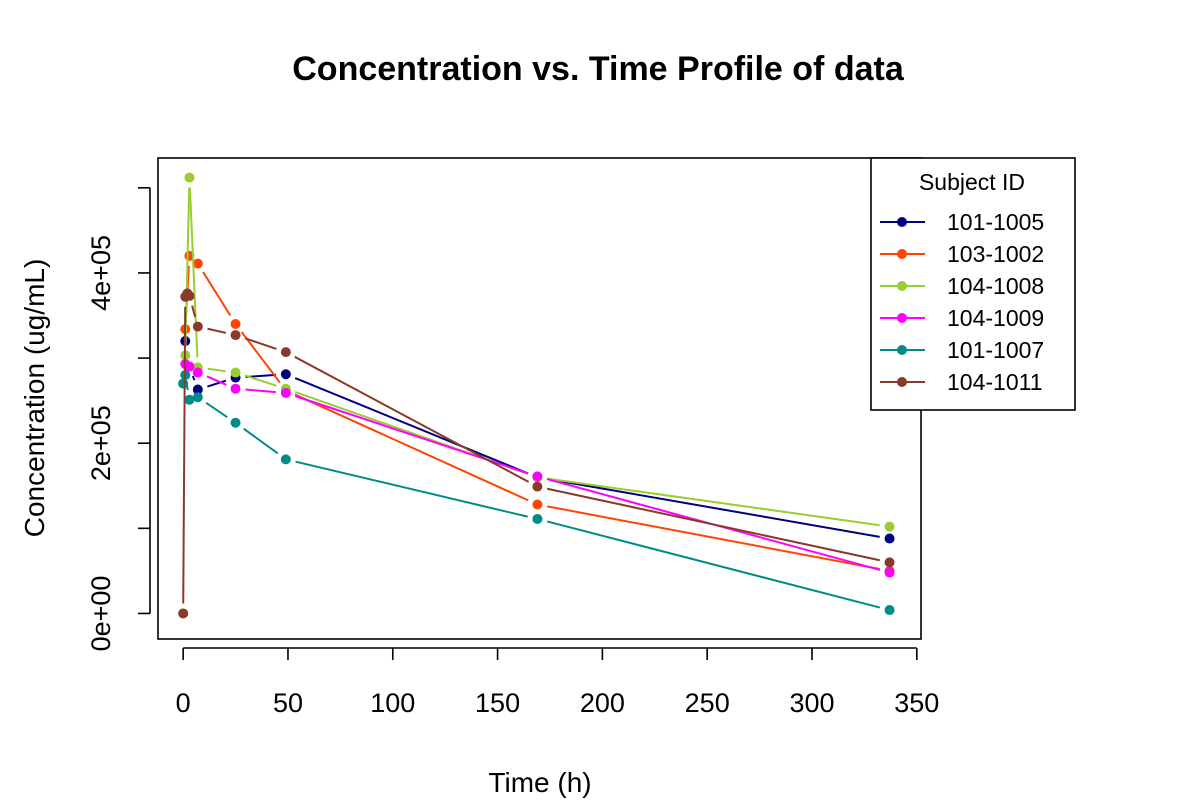  What do you see at coordinates (995, 382) in the screenshot?
I see `legend-label: 104-1011` at bounding box center [995, 382].